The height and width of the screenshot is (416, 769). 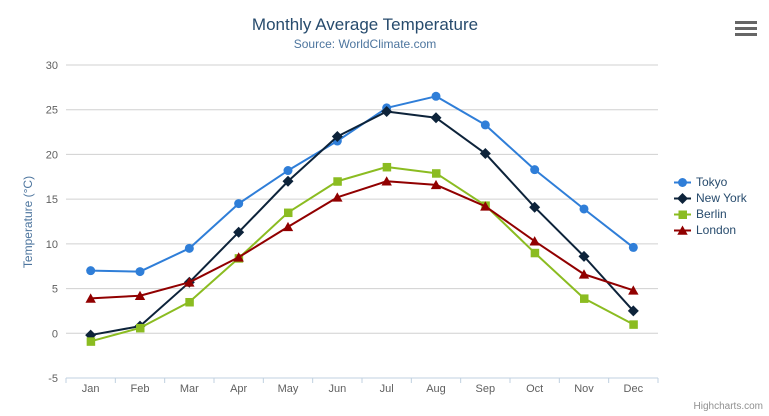 What do you see at coordinates (436, 389) in the screenshot?
I see `x-axis-label: Aug` at bounding box center [436, 389].